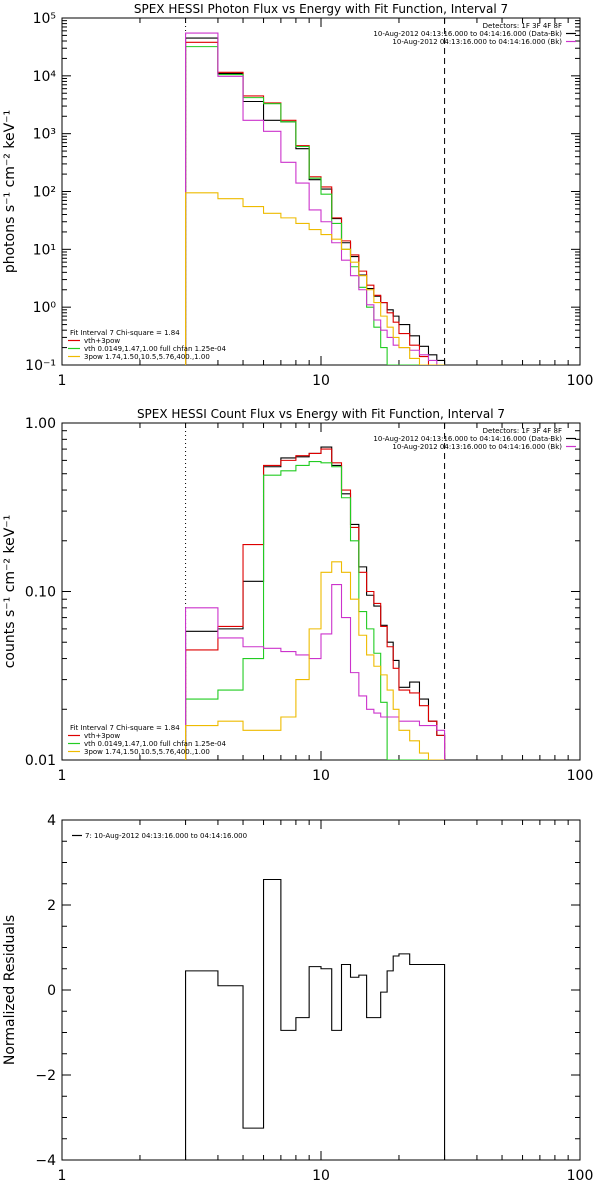 This screenshot has height=1200, width=600. I want to click on y-axis-label: counts s⁻¹ cm⁻² keV⁻¹, so click(10, 592).